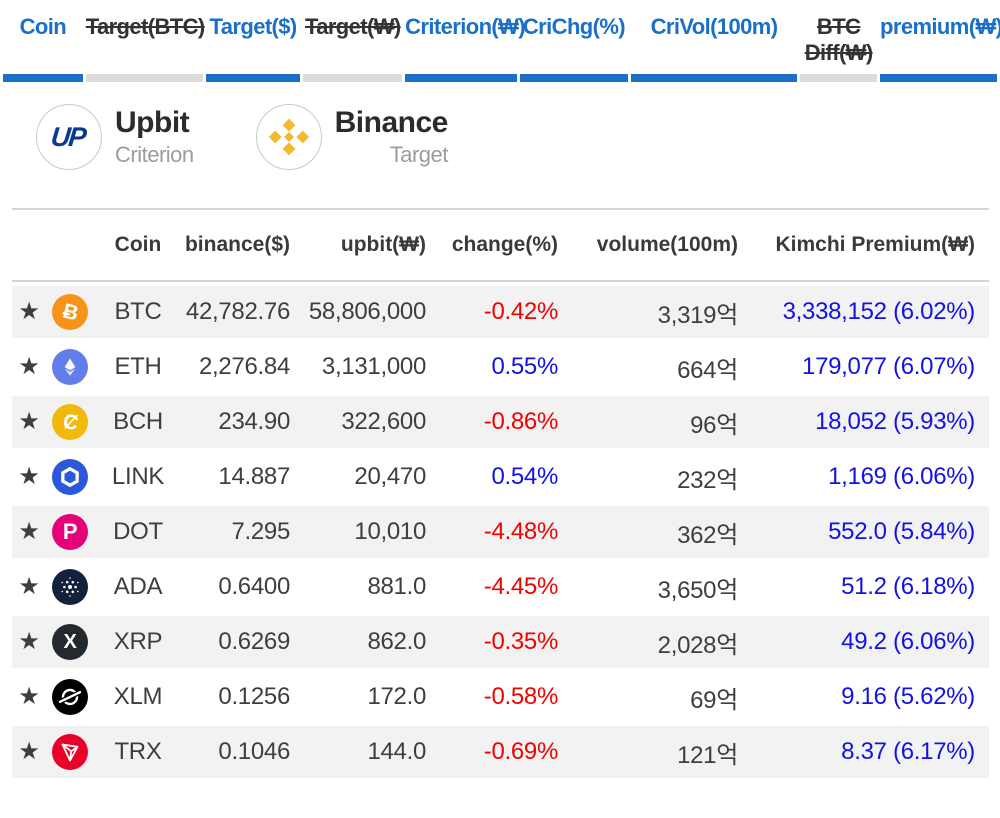 This screenshot has width=1000, height=818. Describe the element at coordinates (524, 476) in the screenshot. I see `change-percent: 0.54%` at that location.